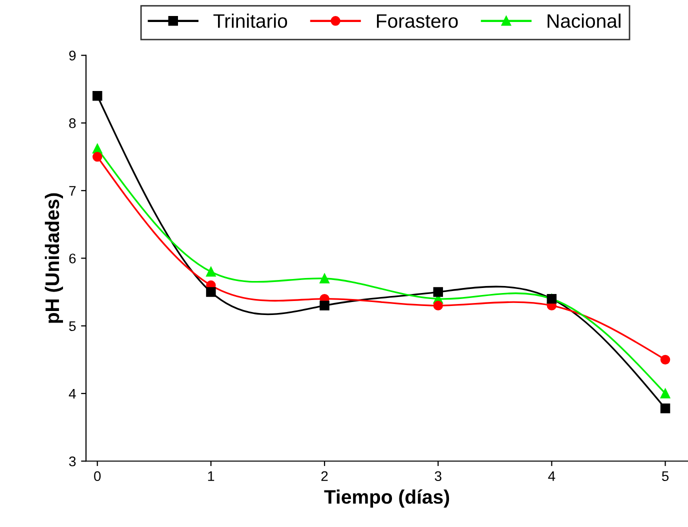 The width and height of the screenshot is (688, 527). What do you see at coordinates (250, 21) in the screenshot?
I see `legend-label: Trinitario` at bounding box center [250, 21].